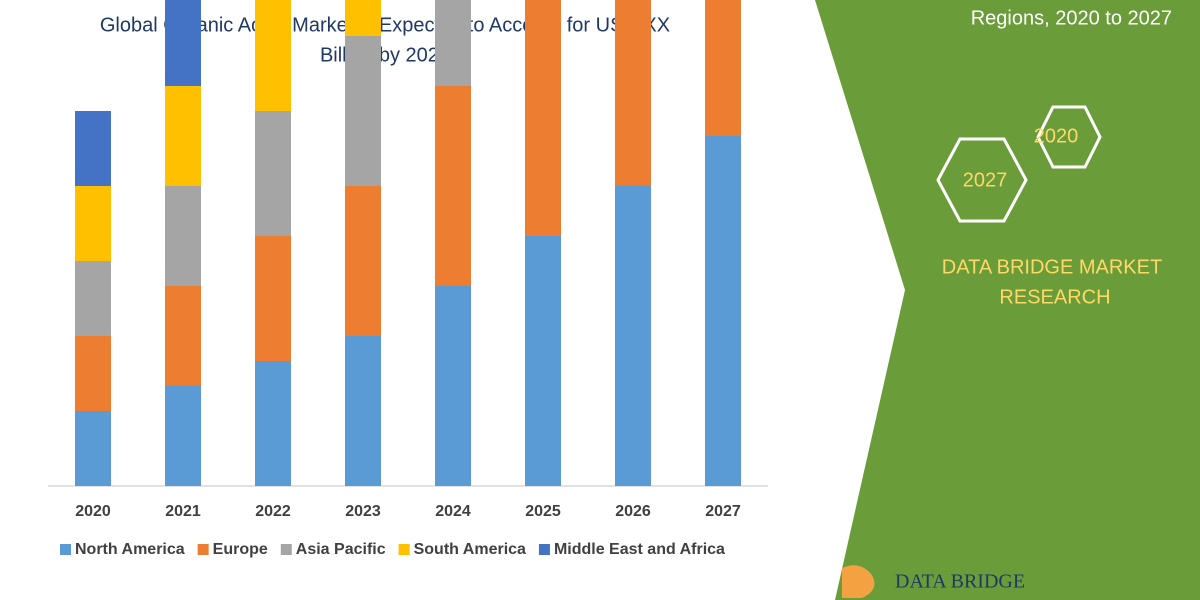  What do you see at coordinates (1056, 136) in the screenshot?
I see `hexagon-label: 2020` at bounding box center [1056, 136].